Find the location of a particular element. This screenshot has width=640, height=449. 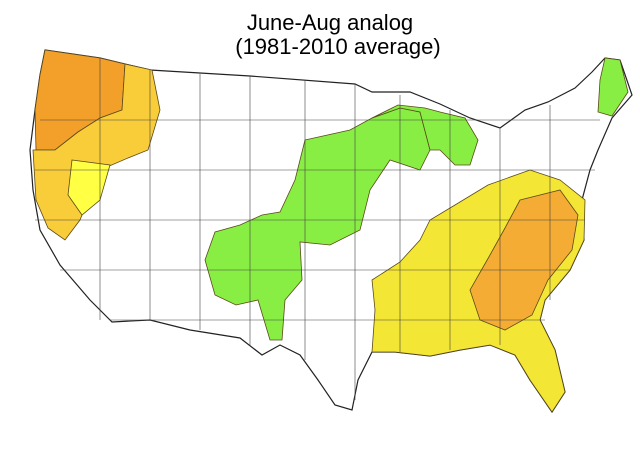

yellow-west is located at coordinates (96, 152).